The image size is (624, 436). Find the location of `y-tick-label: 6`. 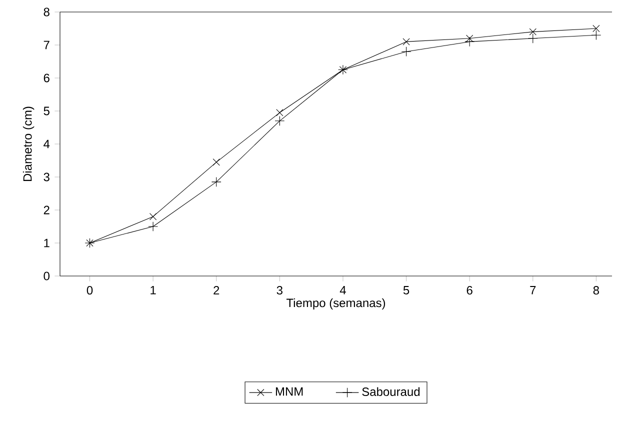

y-tick-label: 6 is located at coordinates (47, 78).